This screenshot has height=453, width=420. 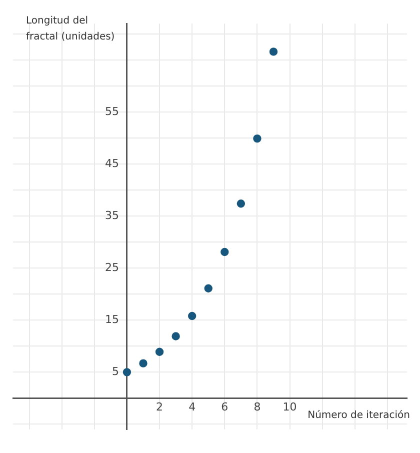 I want to click on x-tick-label: 4, so click(x=192, y=407).